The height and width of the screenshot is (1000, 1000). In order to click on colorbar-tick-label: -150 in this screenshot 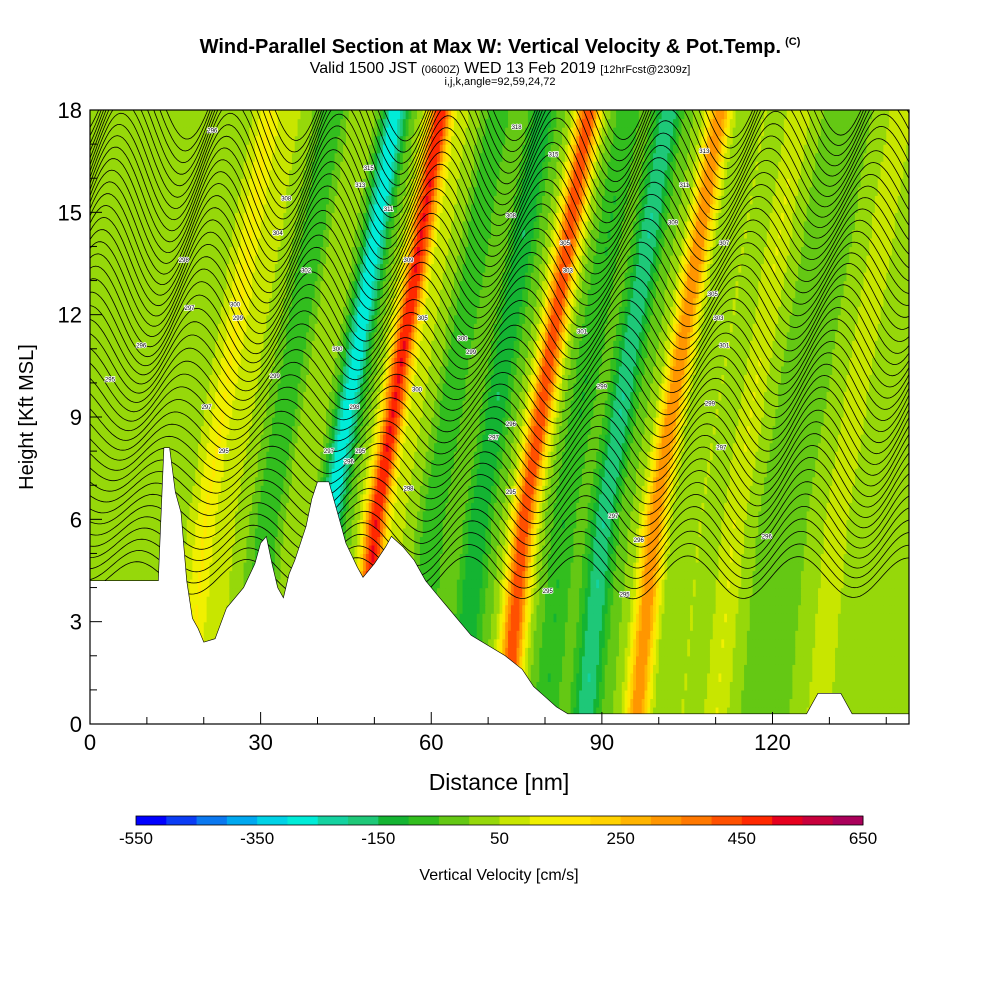, I will do `click(378, 838)`.